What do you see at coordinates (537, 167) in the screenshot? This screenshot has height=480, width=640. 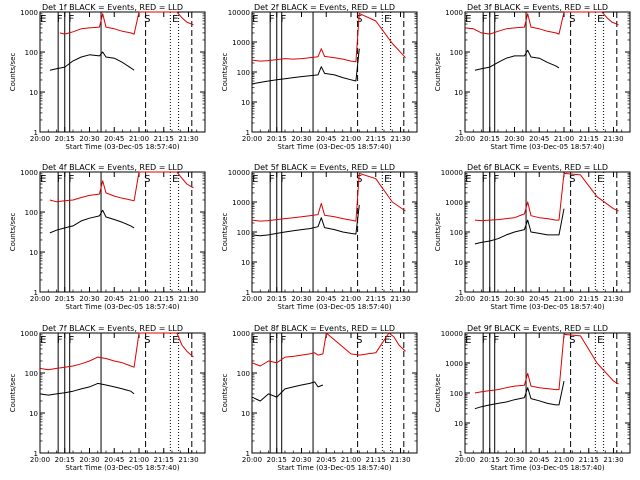 I see `panel-title: Det 6f BLACK = Events, RED = LLD` at bounding box center [537, 167].